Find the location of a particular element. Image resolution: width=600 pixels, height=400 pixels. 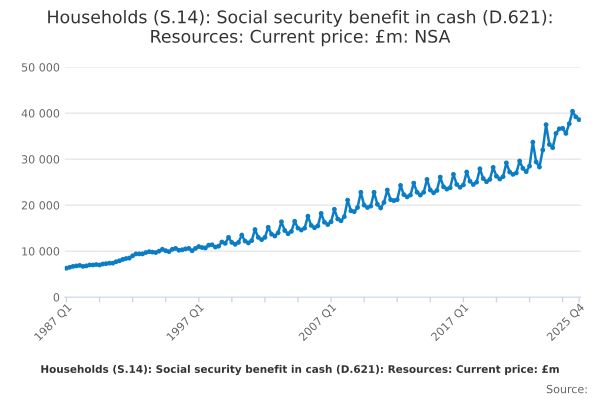

text: Households (S.14): Social security benefit in cash (D.621): Resources: Current price: £m is located at coordinates (300, 370).